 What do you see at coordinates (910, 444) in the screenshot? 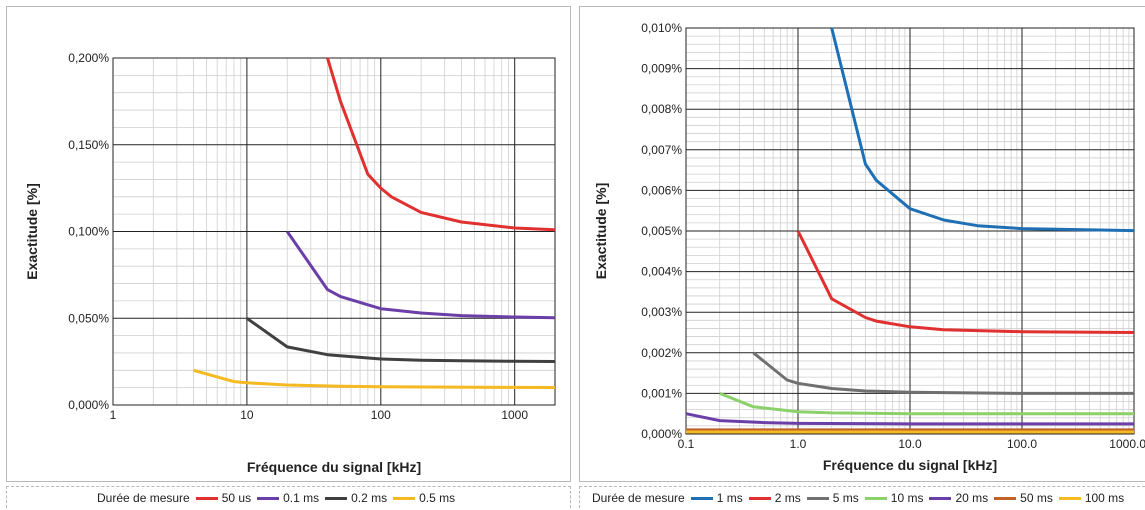
I see `x-tick-label: 10.0` at bounding box center [910, 444].